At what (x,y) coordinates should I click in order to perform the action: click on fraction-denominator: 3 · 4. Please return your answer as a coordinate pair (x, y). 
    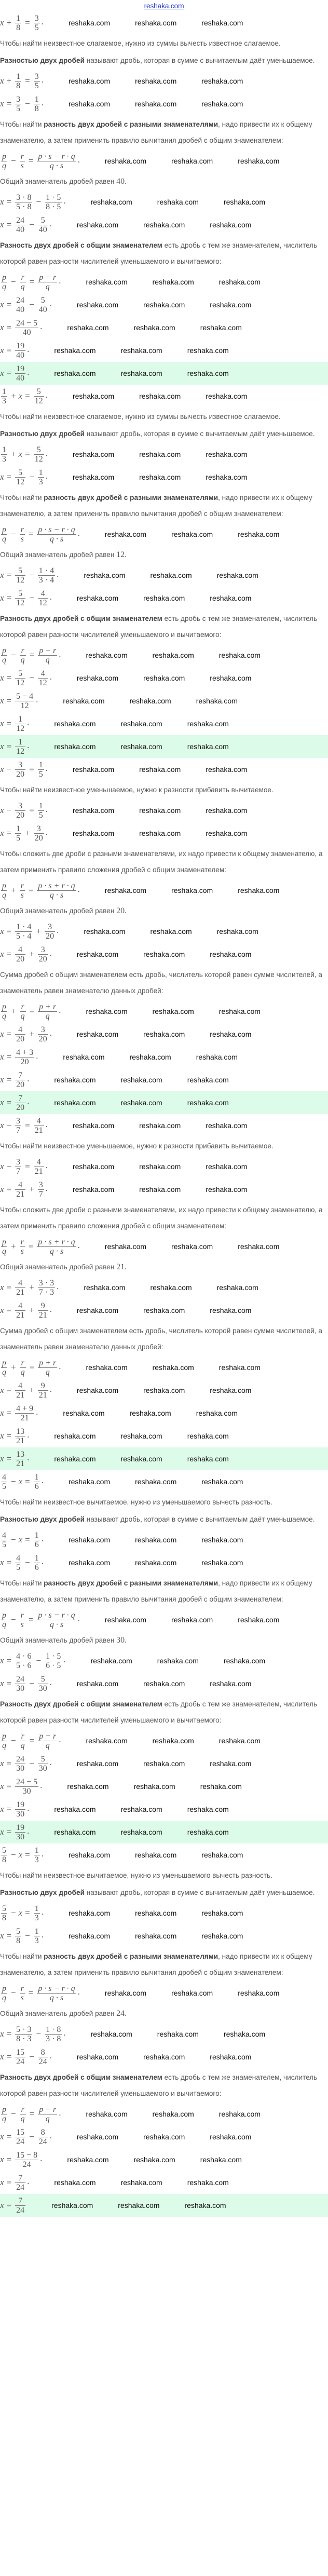
    Looking at the image, I should click on (46, 580).